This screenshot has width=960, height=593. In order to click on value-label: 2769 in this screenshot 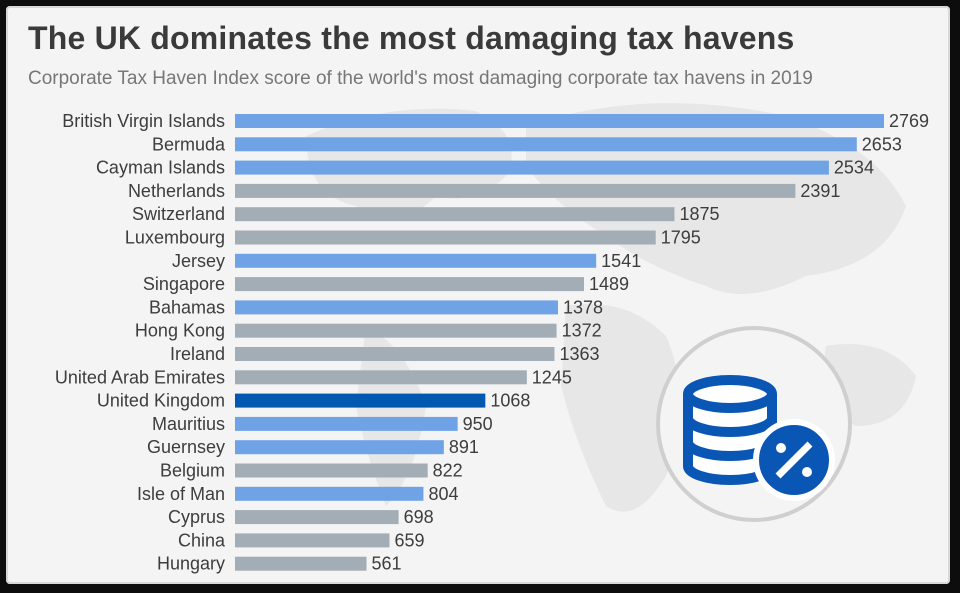, I will do `click(909, 121)`.